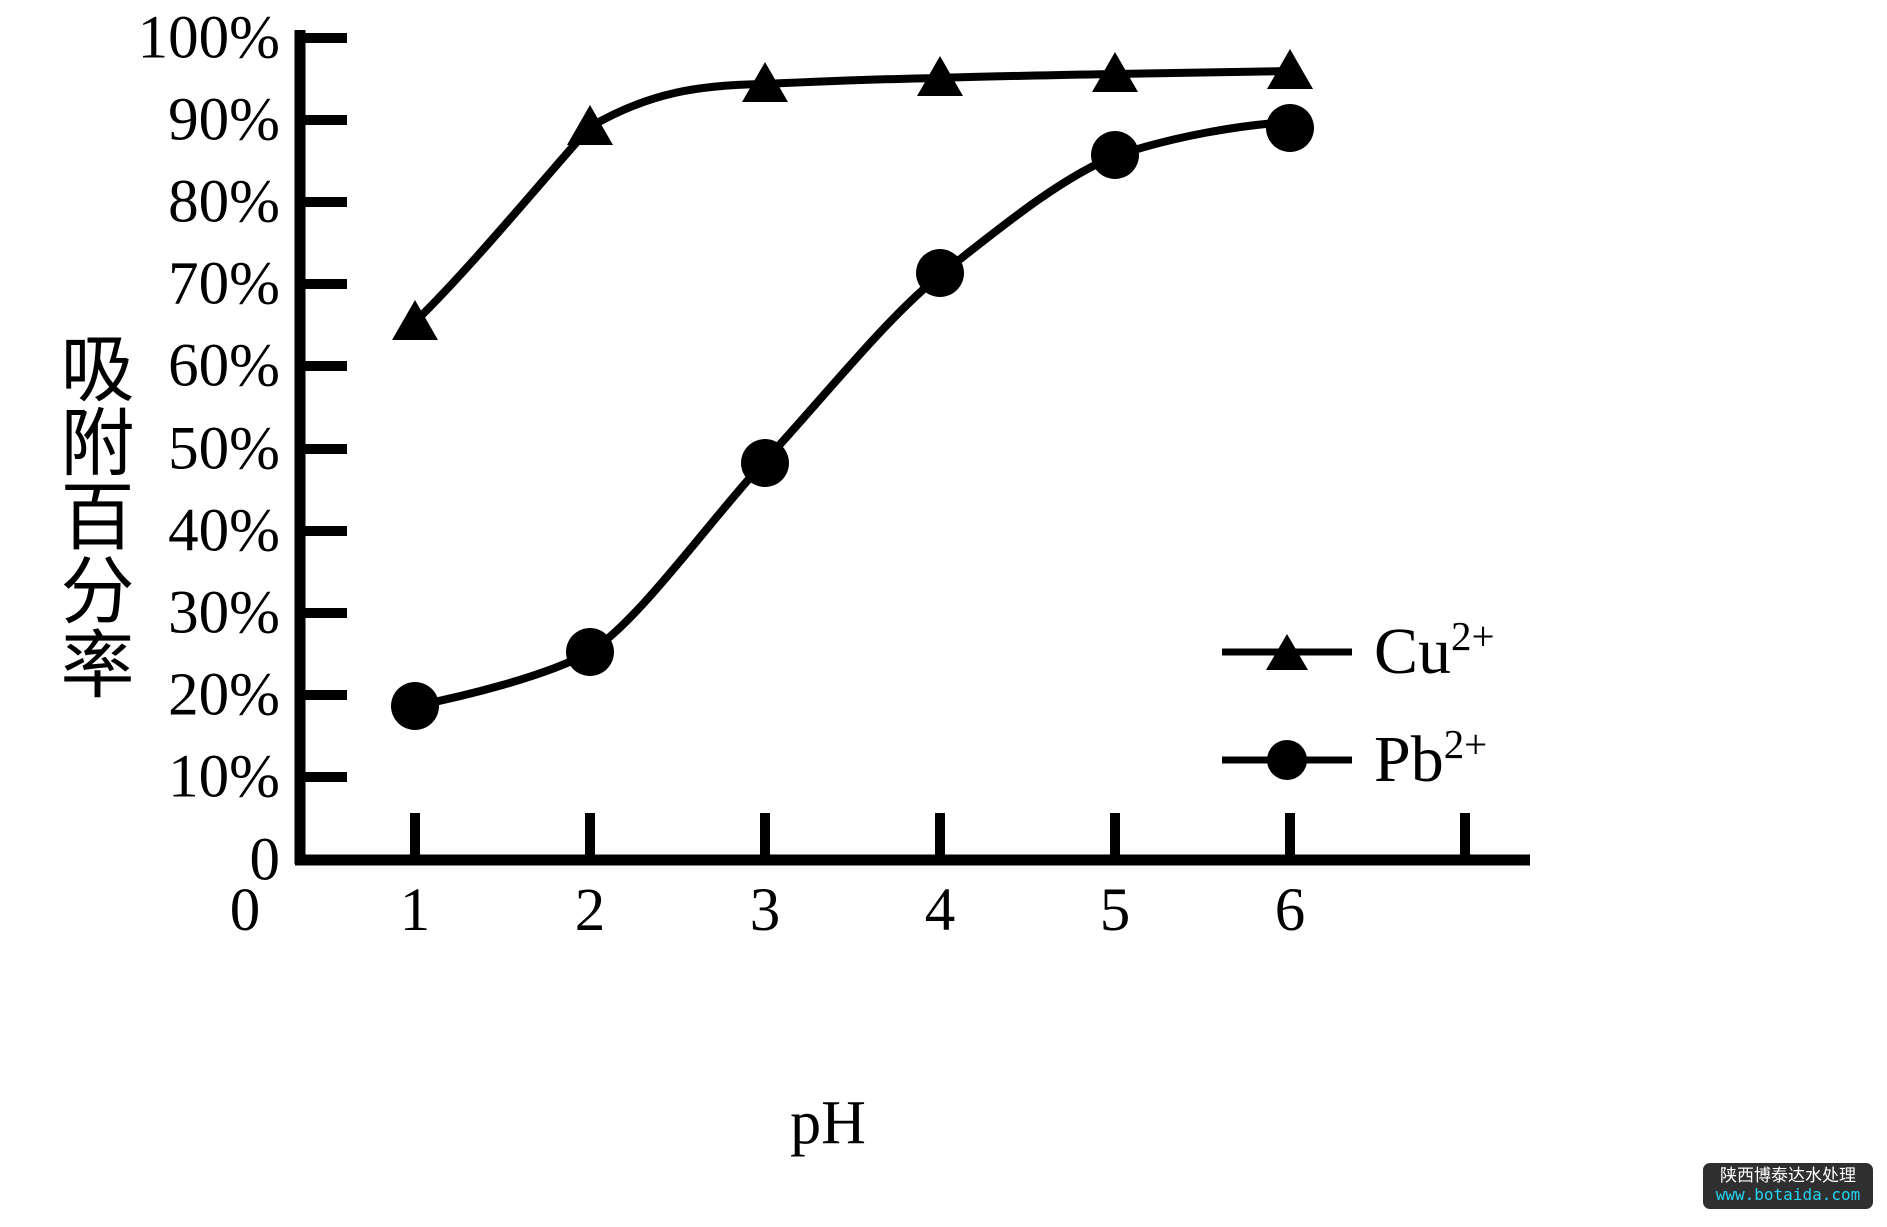 The image size is (1887, 1227). Describe the element at coordinates (208, 38) in the screenshot. I see `y-tick-label-100: 100%` at that location.